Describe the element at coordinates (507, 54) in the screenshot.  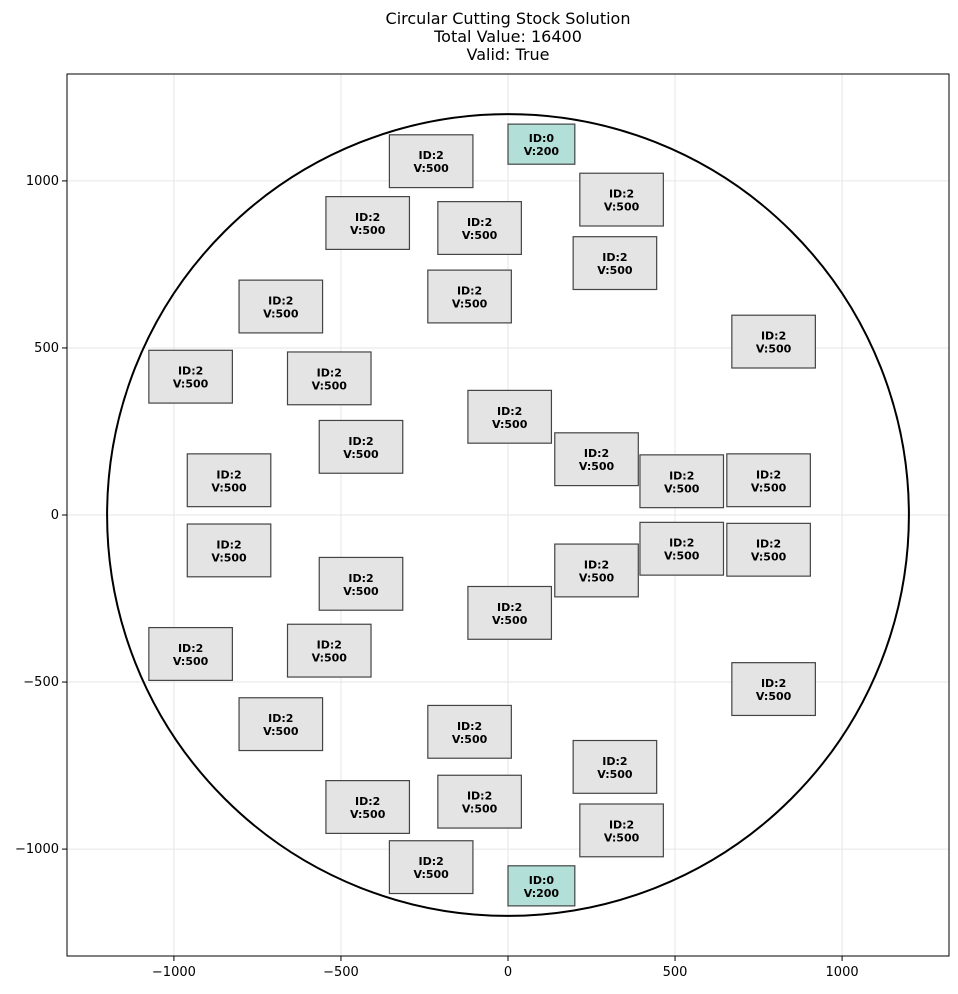
I see `chart-title-line: Valid: True` at that location.